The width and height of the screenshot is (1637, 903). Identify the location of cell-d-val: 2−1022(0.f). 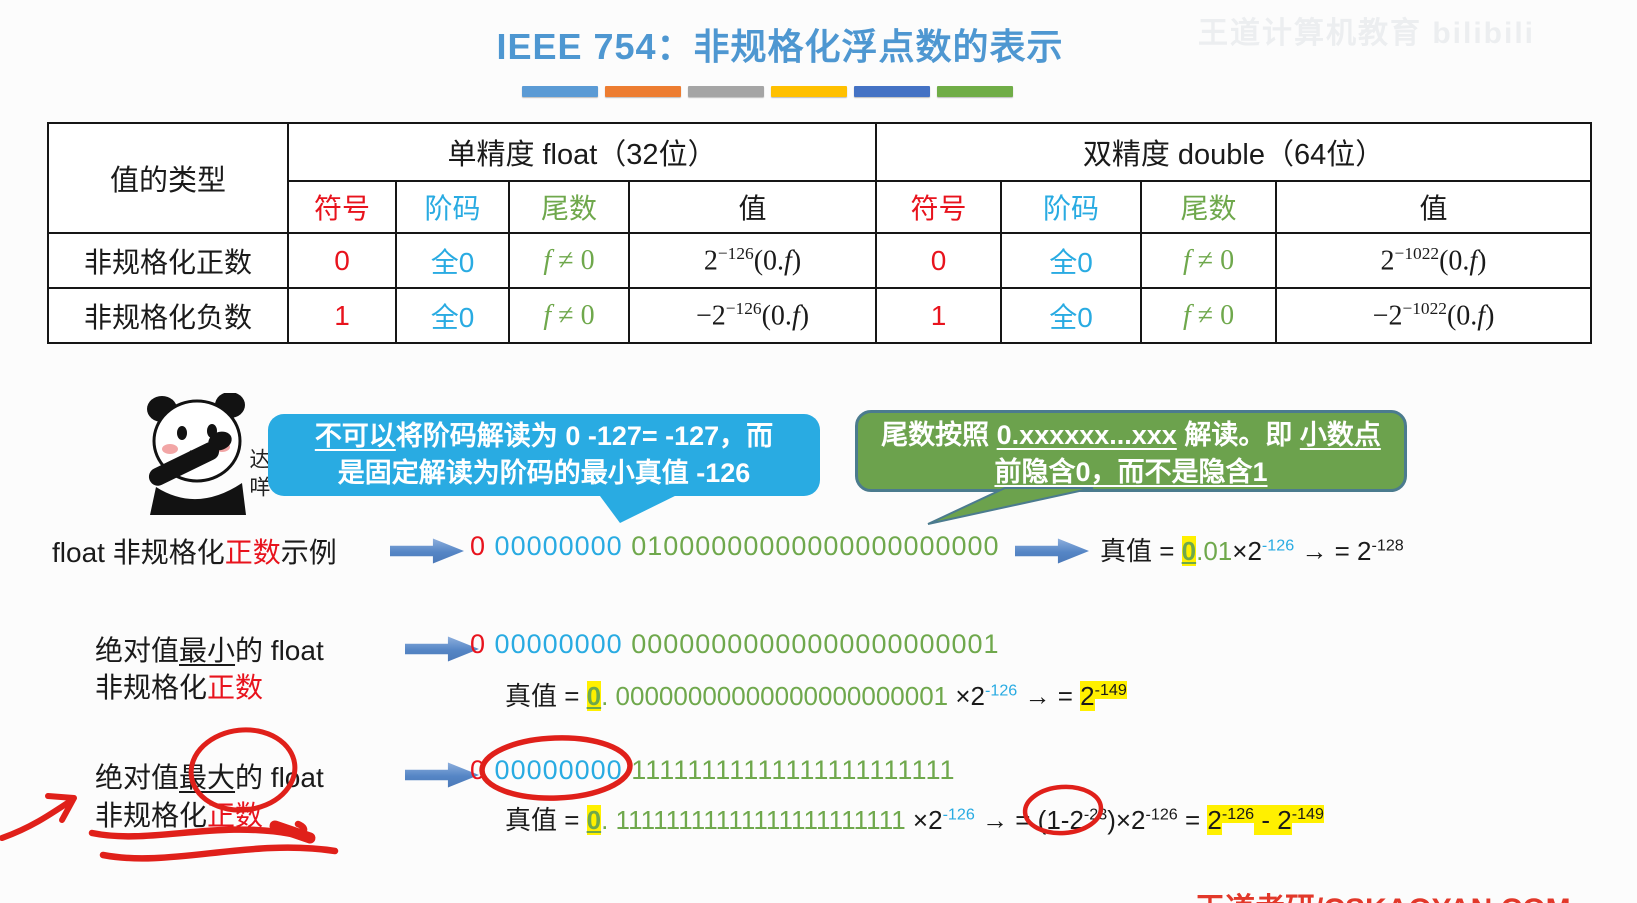
(1434, 260).